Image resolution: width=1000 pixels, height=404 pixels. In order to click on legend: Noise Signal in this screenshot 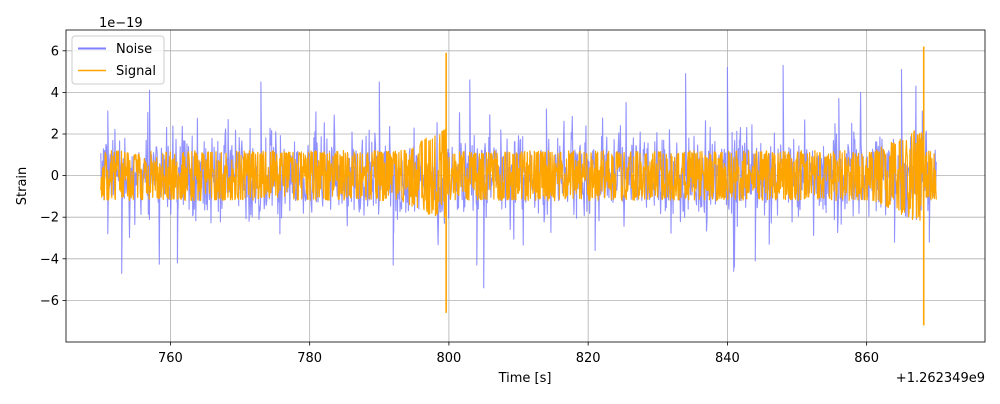, I will do `click(118, 60)`.